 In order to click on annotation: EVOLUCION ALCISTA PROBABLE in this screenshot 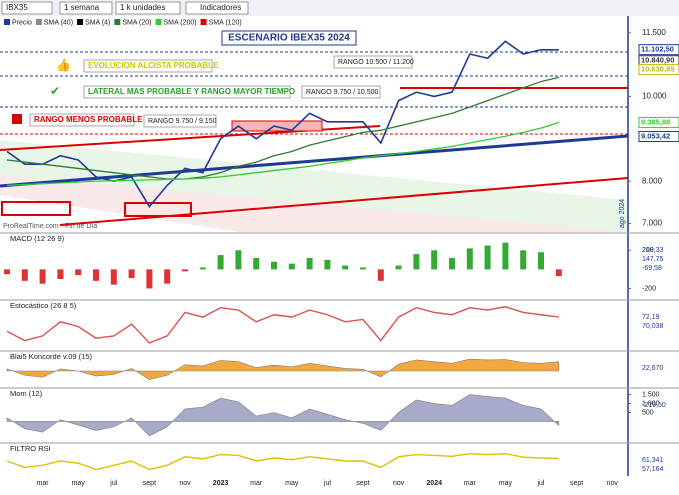, I will do `click(153, 65)`.